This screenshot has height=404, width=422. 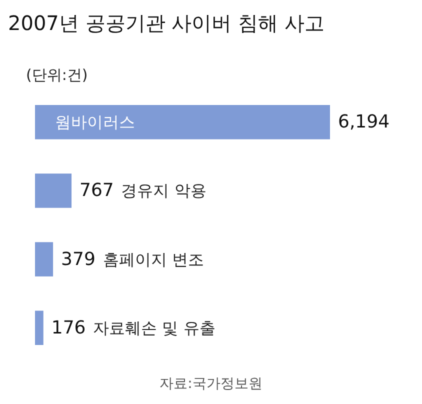 I want to click on y-tick-label: 경유지 악용, so click(x=163, y=190).